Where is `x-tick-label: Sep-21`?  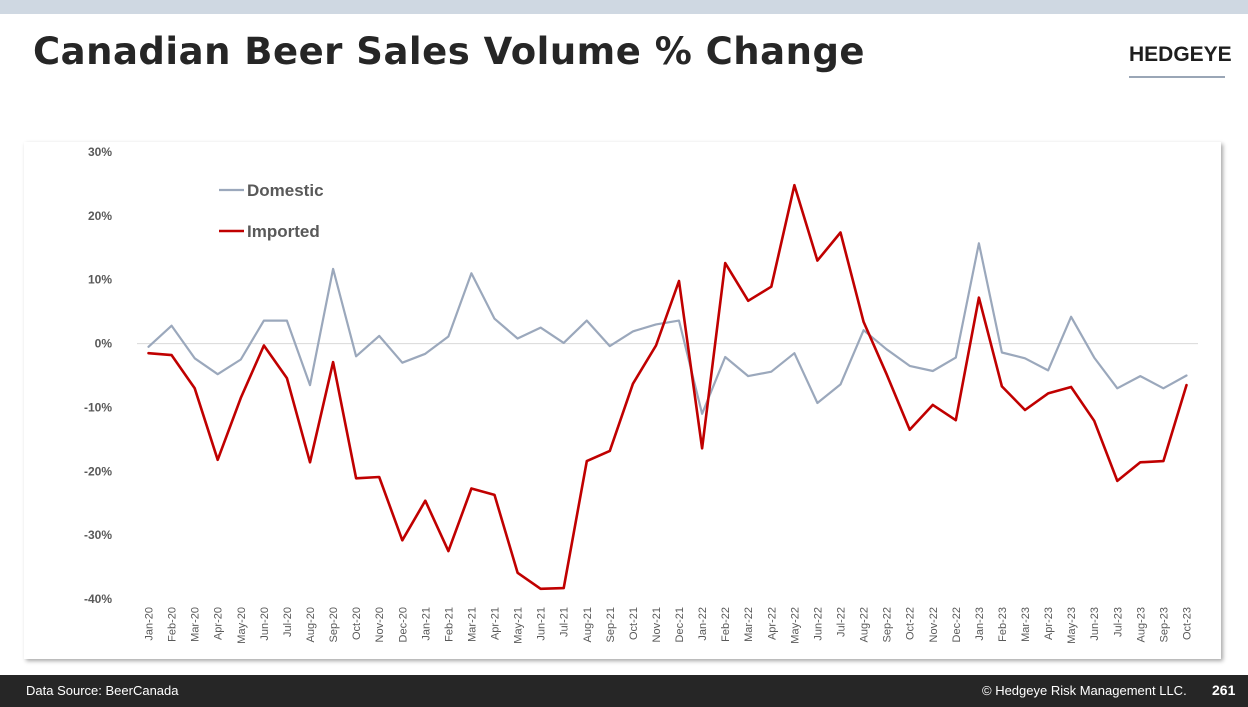
x-tick-label: Sep-21 is located at coordinates (611, 624).